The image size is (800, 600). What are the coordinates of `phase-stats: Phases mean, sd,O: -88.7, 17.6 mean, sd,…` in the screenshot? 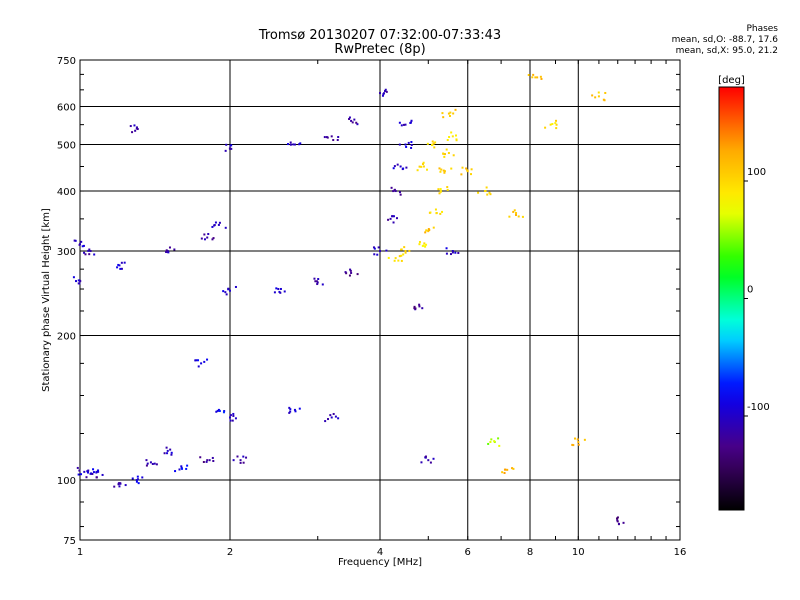 It's located at (725, 40).